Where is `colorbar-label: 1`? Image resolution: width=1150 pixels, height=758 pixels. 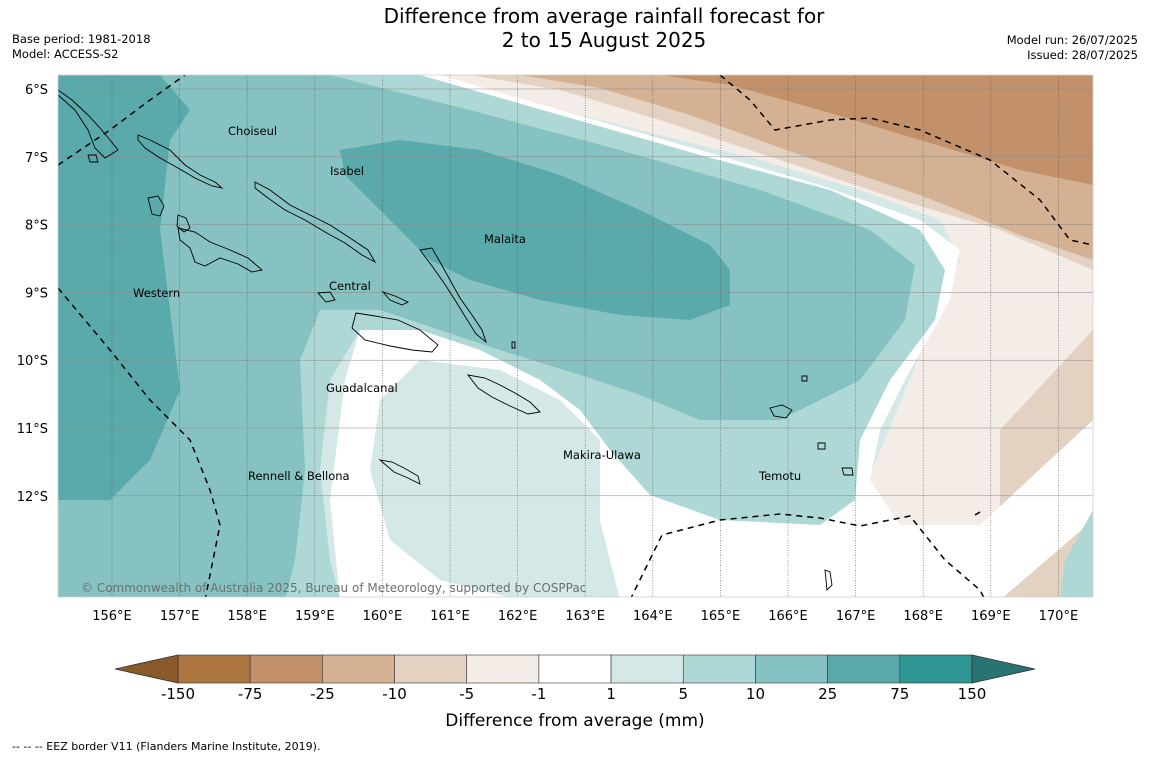 colorbar-label: 1 is located at coordinates (611, 694).